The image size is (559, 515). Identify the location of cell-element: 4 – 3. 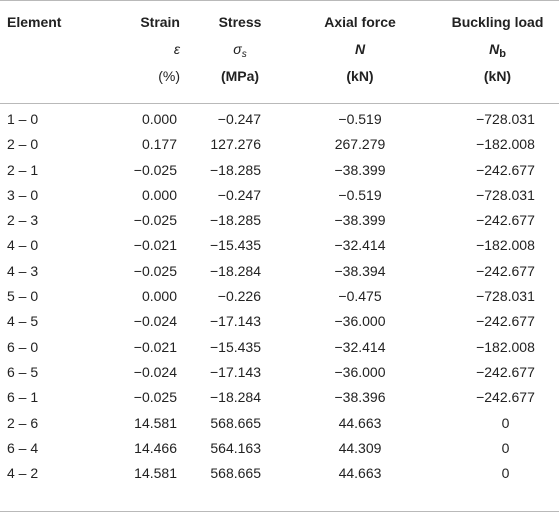
(23, 270).